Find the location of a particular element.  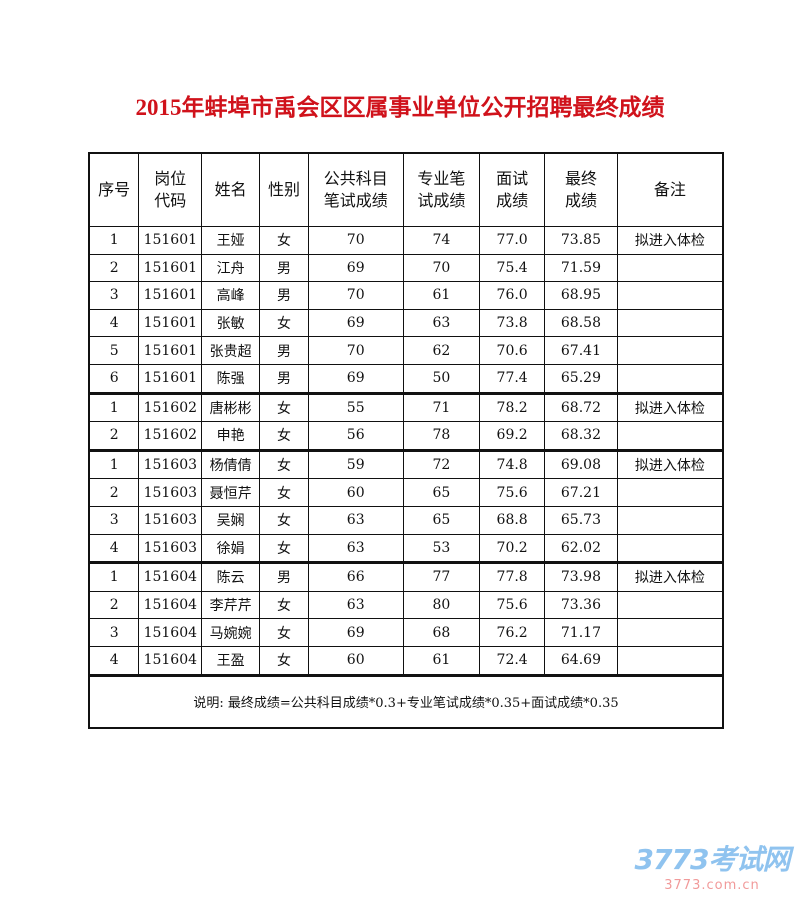

table-cell: 78.2 is located at coordinates (512, 407).